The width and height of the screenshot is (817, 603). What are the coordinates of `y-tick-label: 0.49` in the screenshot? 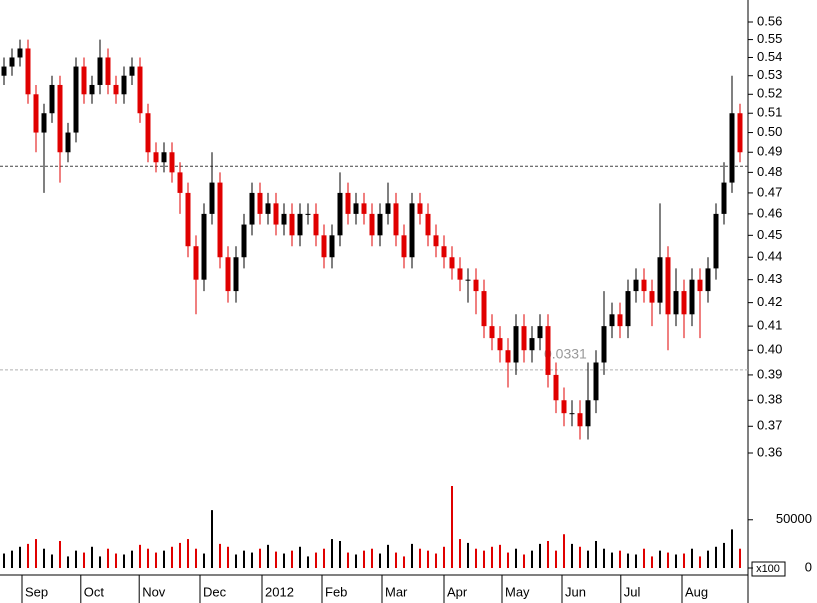 It's located at (769, 151).